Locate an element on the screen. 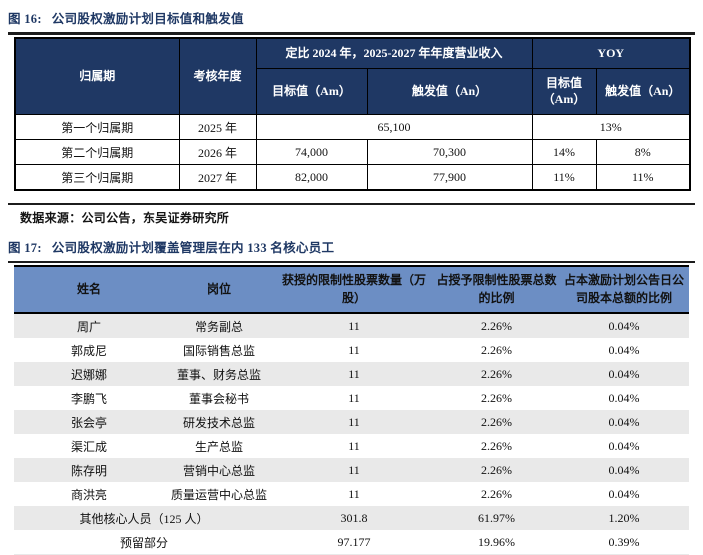  table-cell: 14% is located at coordinates (564, 152).